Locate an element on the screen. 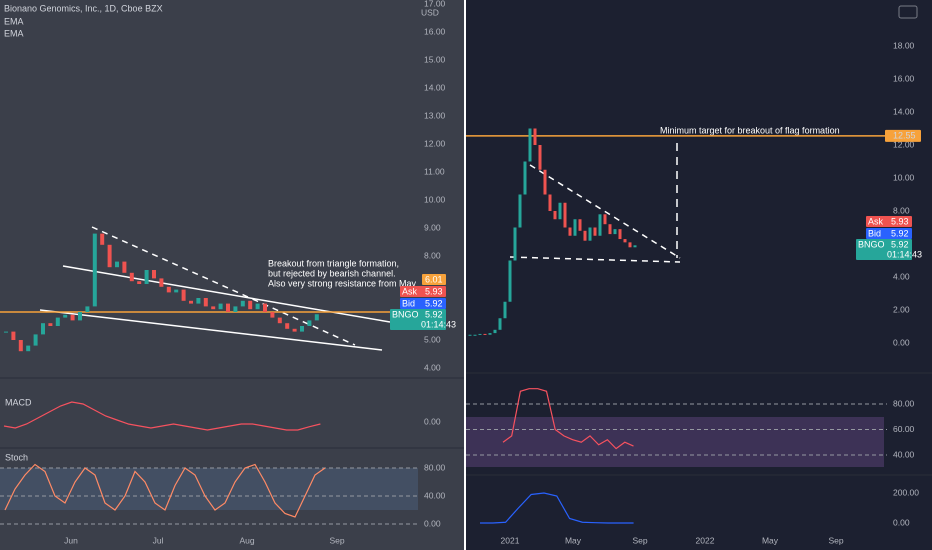  price-tick-label: 5.00 is located at coordinates (432, 339).